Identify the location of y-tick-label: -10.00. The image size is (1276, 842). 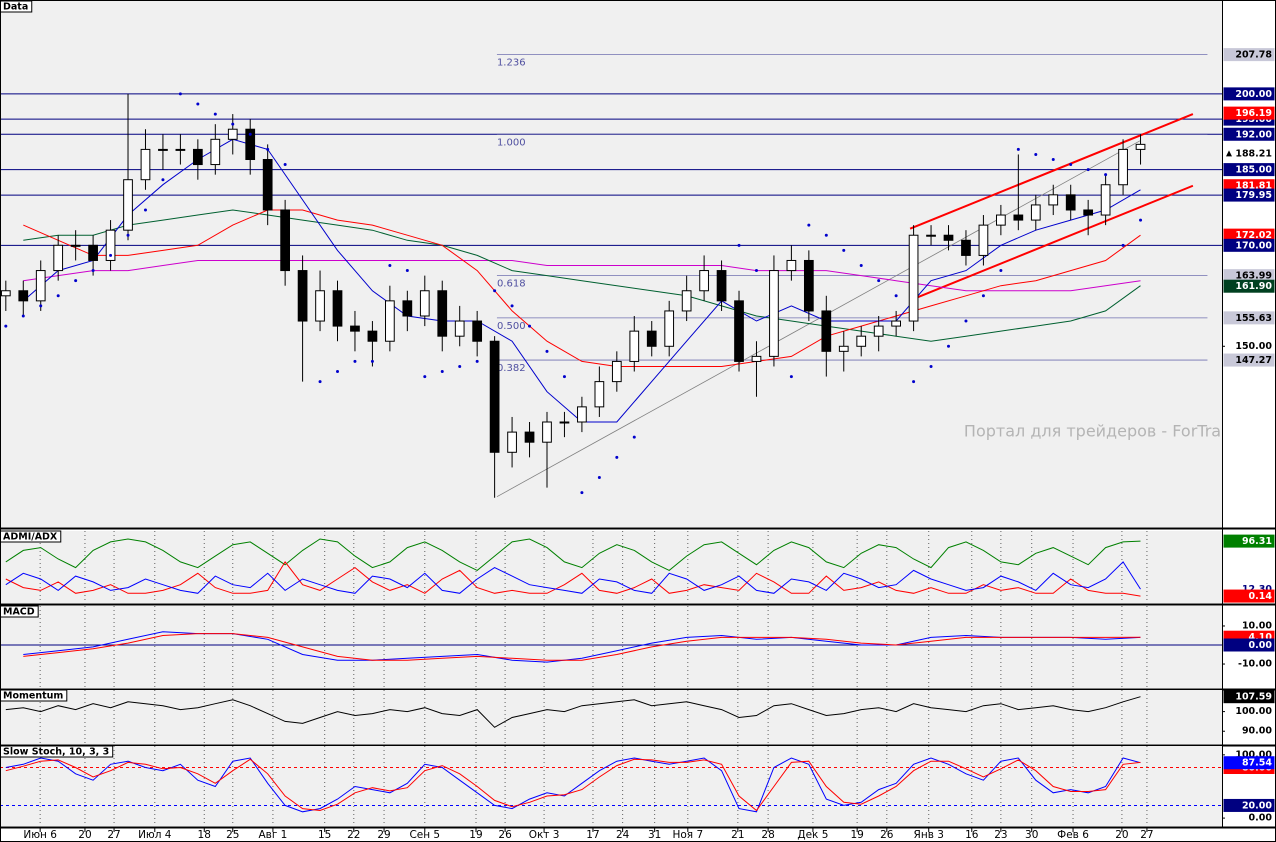
(1255, 664).